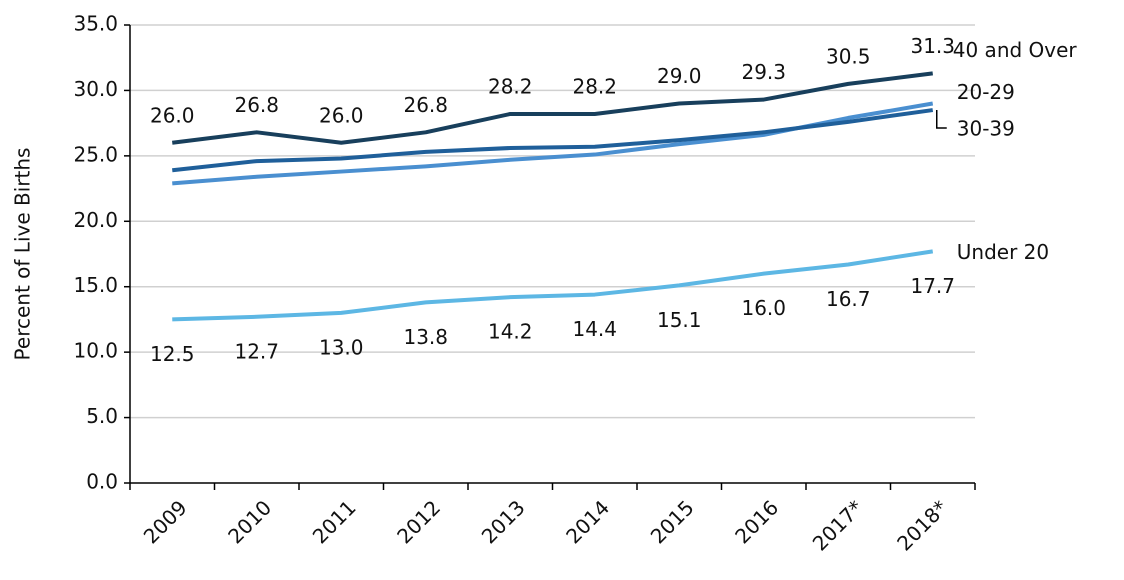 The height and width of the screenshot is (580, 1124). What do you see at coordinates (1003, 252) in the screenshot?
I see `series-label: Under 20` at bounding box center [1003, 252].